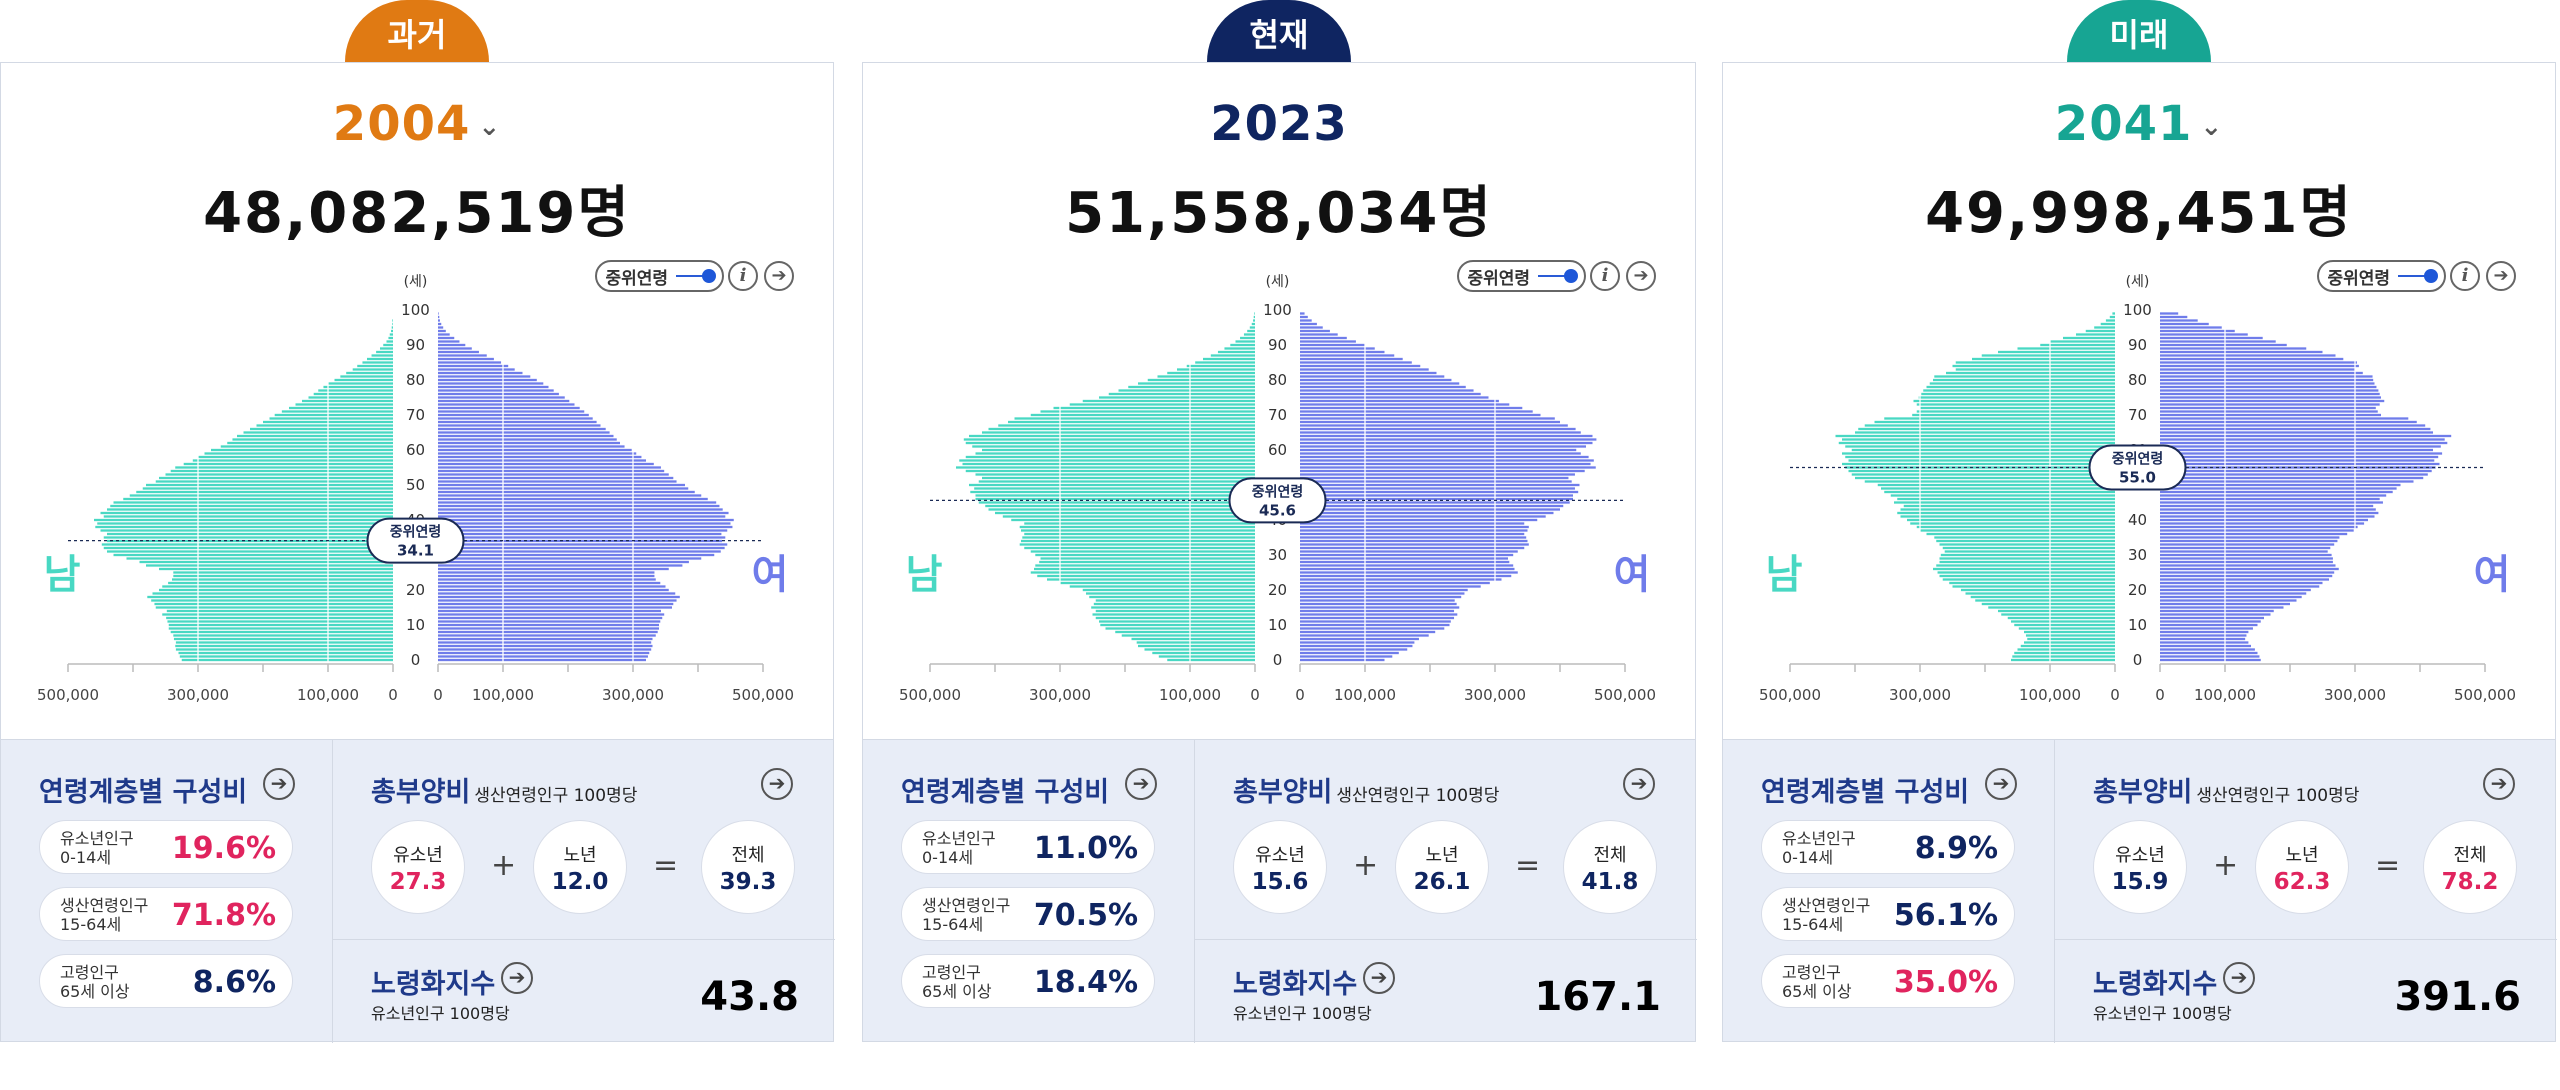 The height and width of the screenshot is (1090, 2560). What do you see at coordinates (1442, 882) in the screenshot?
I see `dependency-elderly-value: 26.1` at bounding box center [1442, 882].